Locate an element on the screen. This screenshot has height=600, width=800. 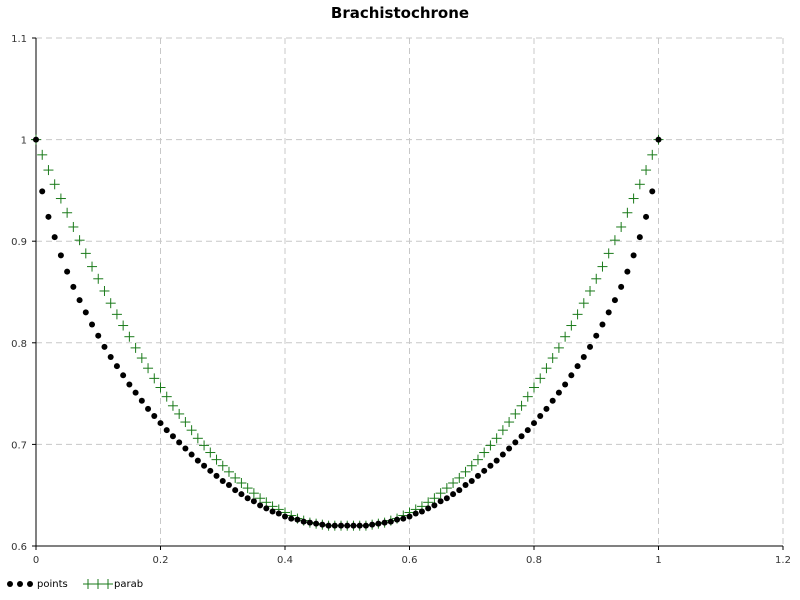
legend-points-label: points is located at coordinates (52, 584).